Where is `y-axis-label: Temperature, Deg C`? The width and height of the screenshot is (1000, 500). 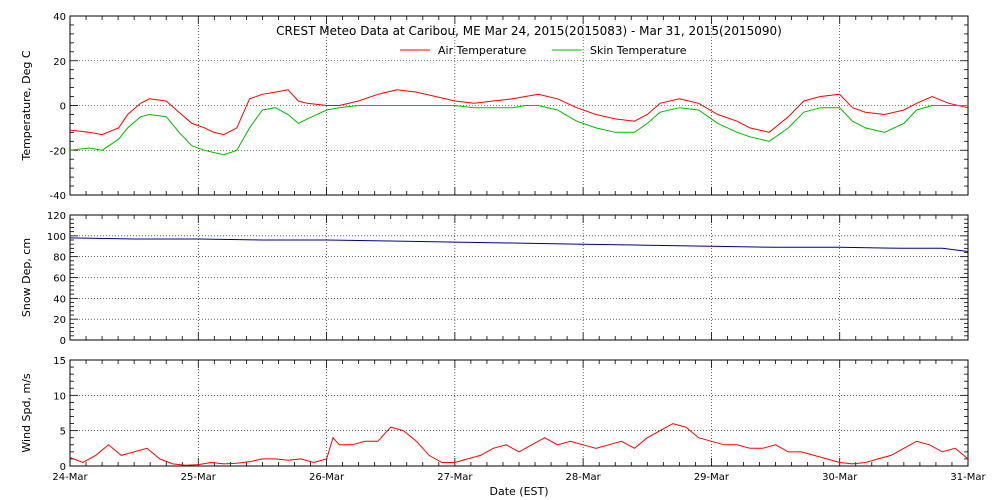
y-axis-label: Temperature, Deg C is located at coordinates (26, 105).